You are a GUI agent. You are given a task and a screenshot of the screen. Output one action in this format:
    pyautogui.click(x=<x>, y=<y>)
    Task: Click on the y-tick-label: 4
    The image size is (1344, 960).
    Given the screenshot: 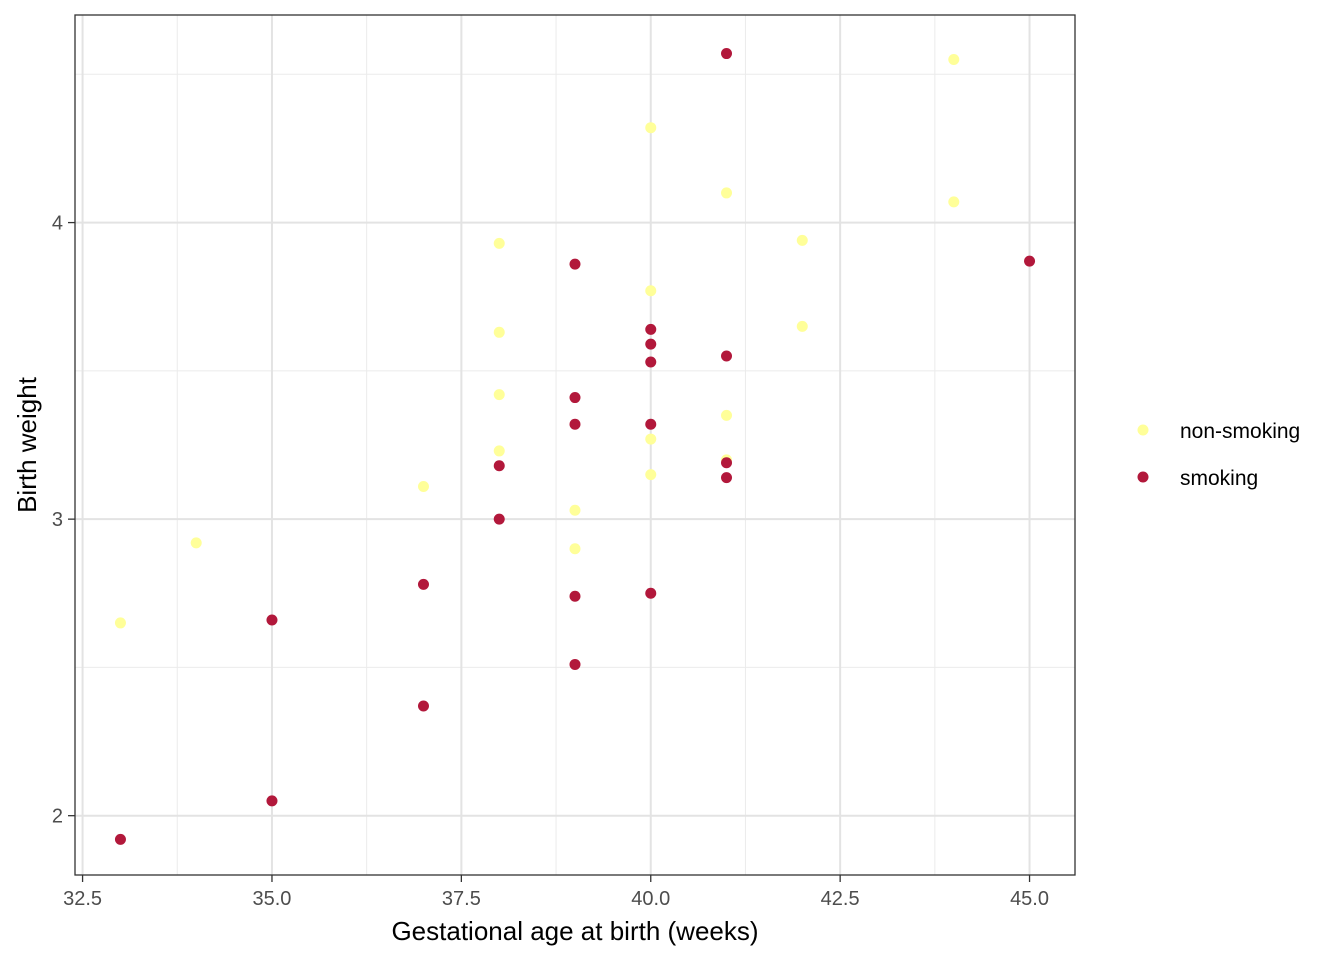 What is the action you would take?
    pyautogui.click(x=57, y=224)
    